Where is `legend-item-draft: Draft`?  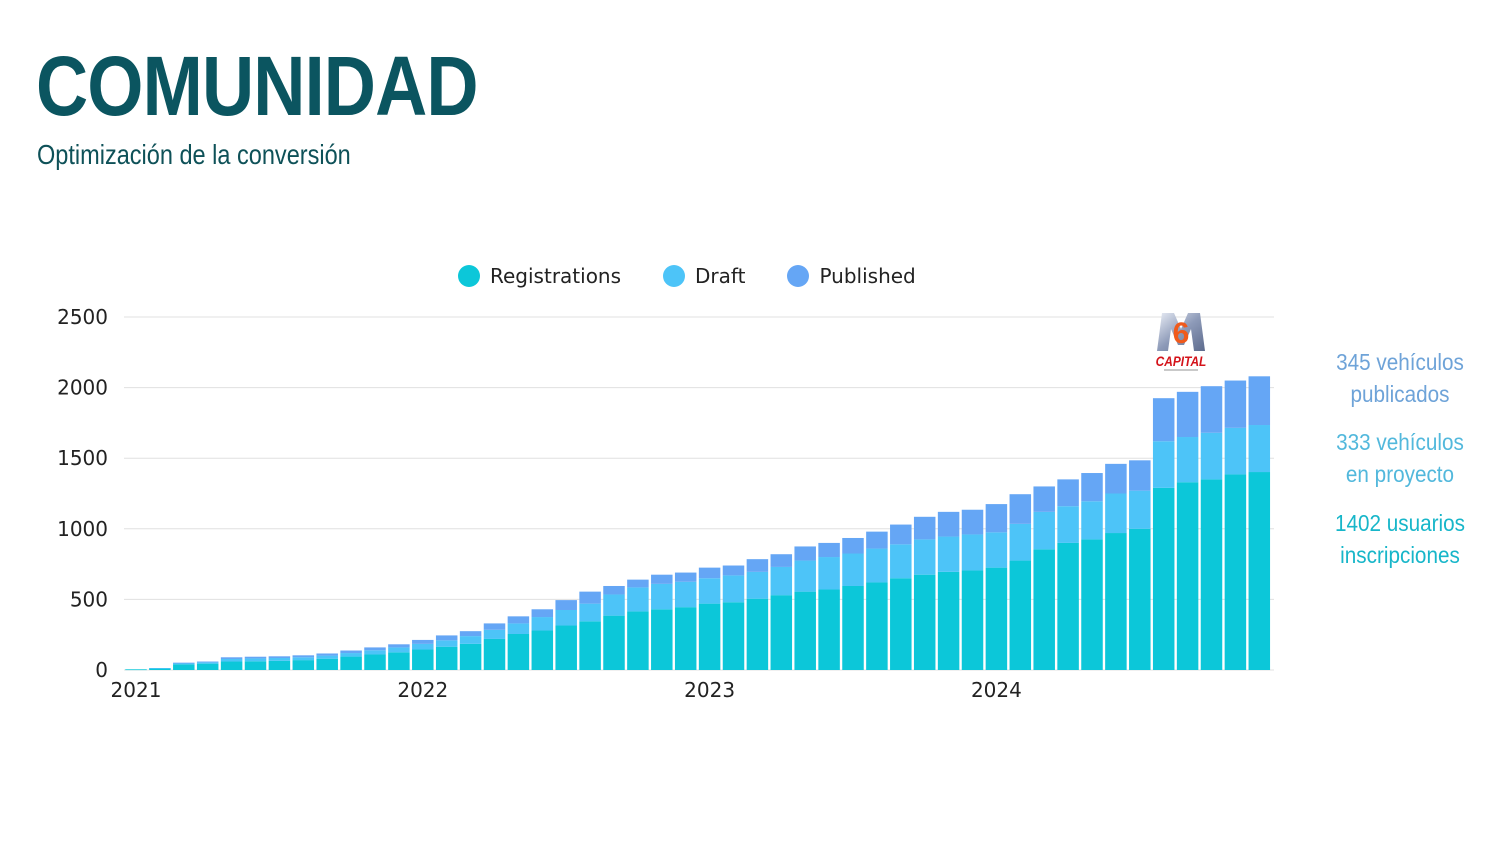
legend-item-draft: Draft is located at coordinates (704, 276).